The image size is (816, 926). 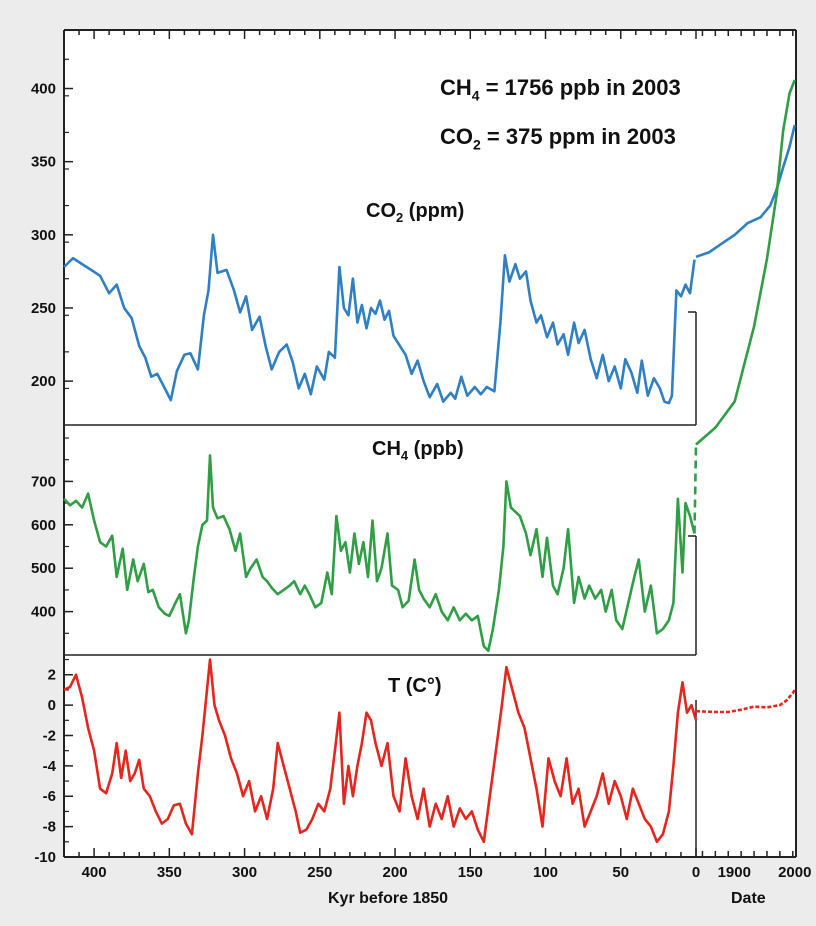 I want to click on y-tick-label: 2, so click(x=52, y=675).